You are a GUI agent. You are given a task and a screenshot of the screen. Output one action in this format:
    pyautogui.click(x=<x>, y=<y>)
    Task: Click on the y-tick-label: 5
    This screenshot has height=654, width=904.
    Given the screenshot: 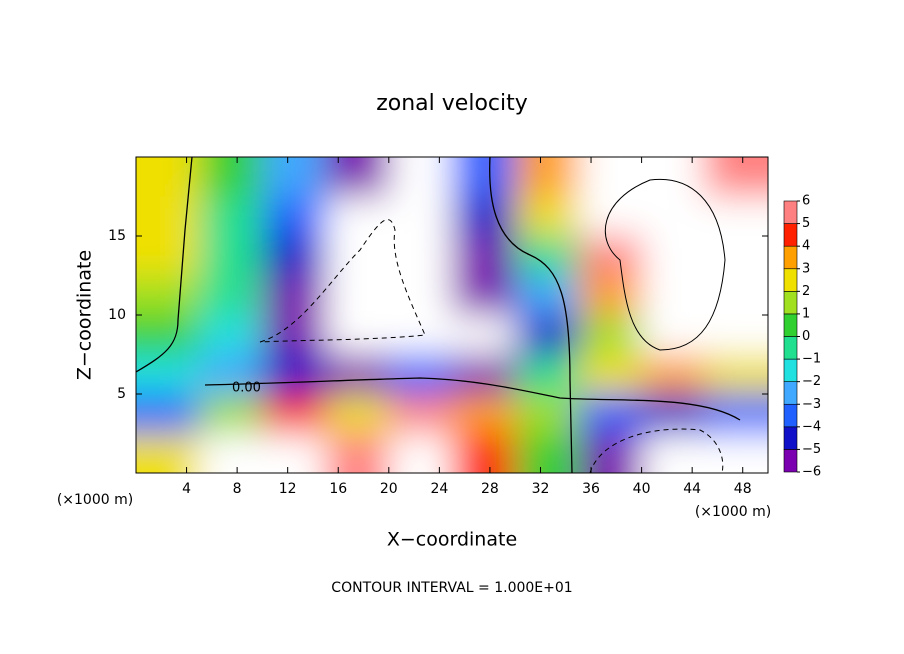 What is the action you would take?
    pyautogui.click(x=121, y=394)
    